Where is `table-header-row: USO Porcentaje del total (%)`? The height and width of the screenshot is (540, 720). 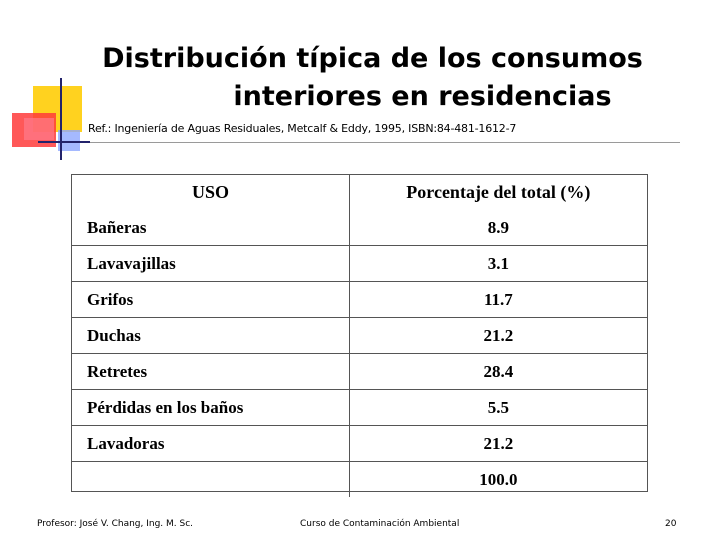 table-header-row: USO Porcentaje del total (%) is located at coordinates (359, 192).